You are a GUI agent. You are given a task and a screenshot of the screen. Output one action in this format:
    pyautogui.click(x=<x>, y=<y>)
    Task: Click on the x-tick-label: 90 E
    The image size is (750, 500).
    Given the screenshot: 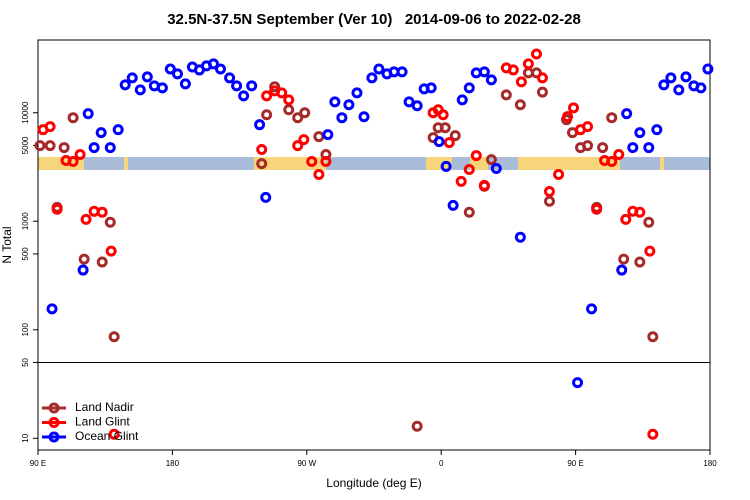 What is the action you would take?
    pyautogui.click(x=575, y=463)
    